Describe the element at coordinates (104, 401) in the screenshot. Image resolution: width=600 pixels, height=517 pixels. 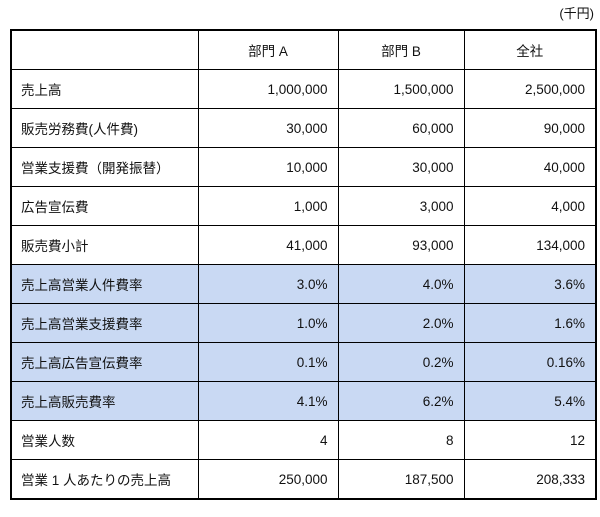
I see `row-label: 売上高販売費率` at that location.